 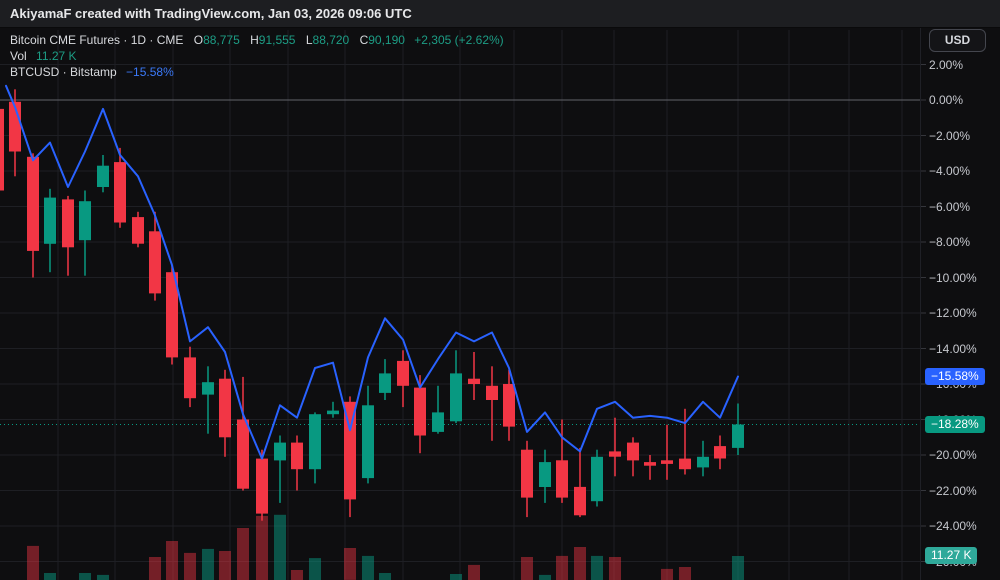 I want to click on close-value-pair: C90,190, so click(x=382, y=40).